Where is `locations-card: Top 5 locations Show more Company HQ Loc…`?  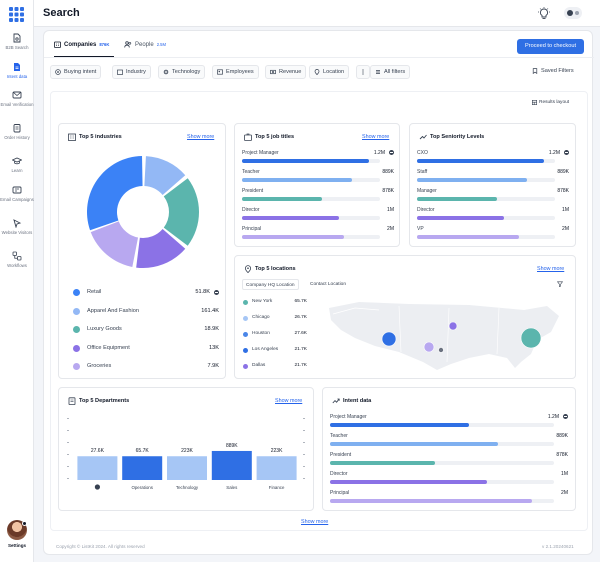
locations-card: Top 5 locations Show more Company HQ Loc… is located at coordinates (405, 317).